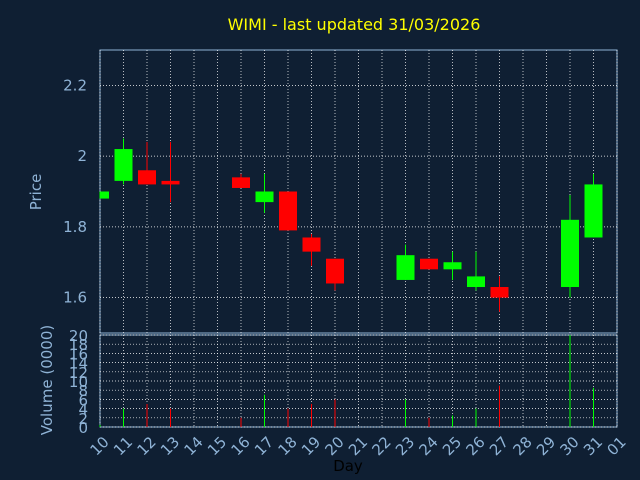 This screenshot has width=640, height=480. Describe the element at coordinates (288, 446) in the screenshot. I see `x-tick-label: 18` at that location.